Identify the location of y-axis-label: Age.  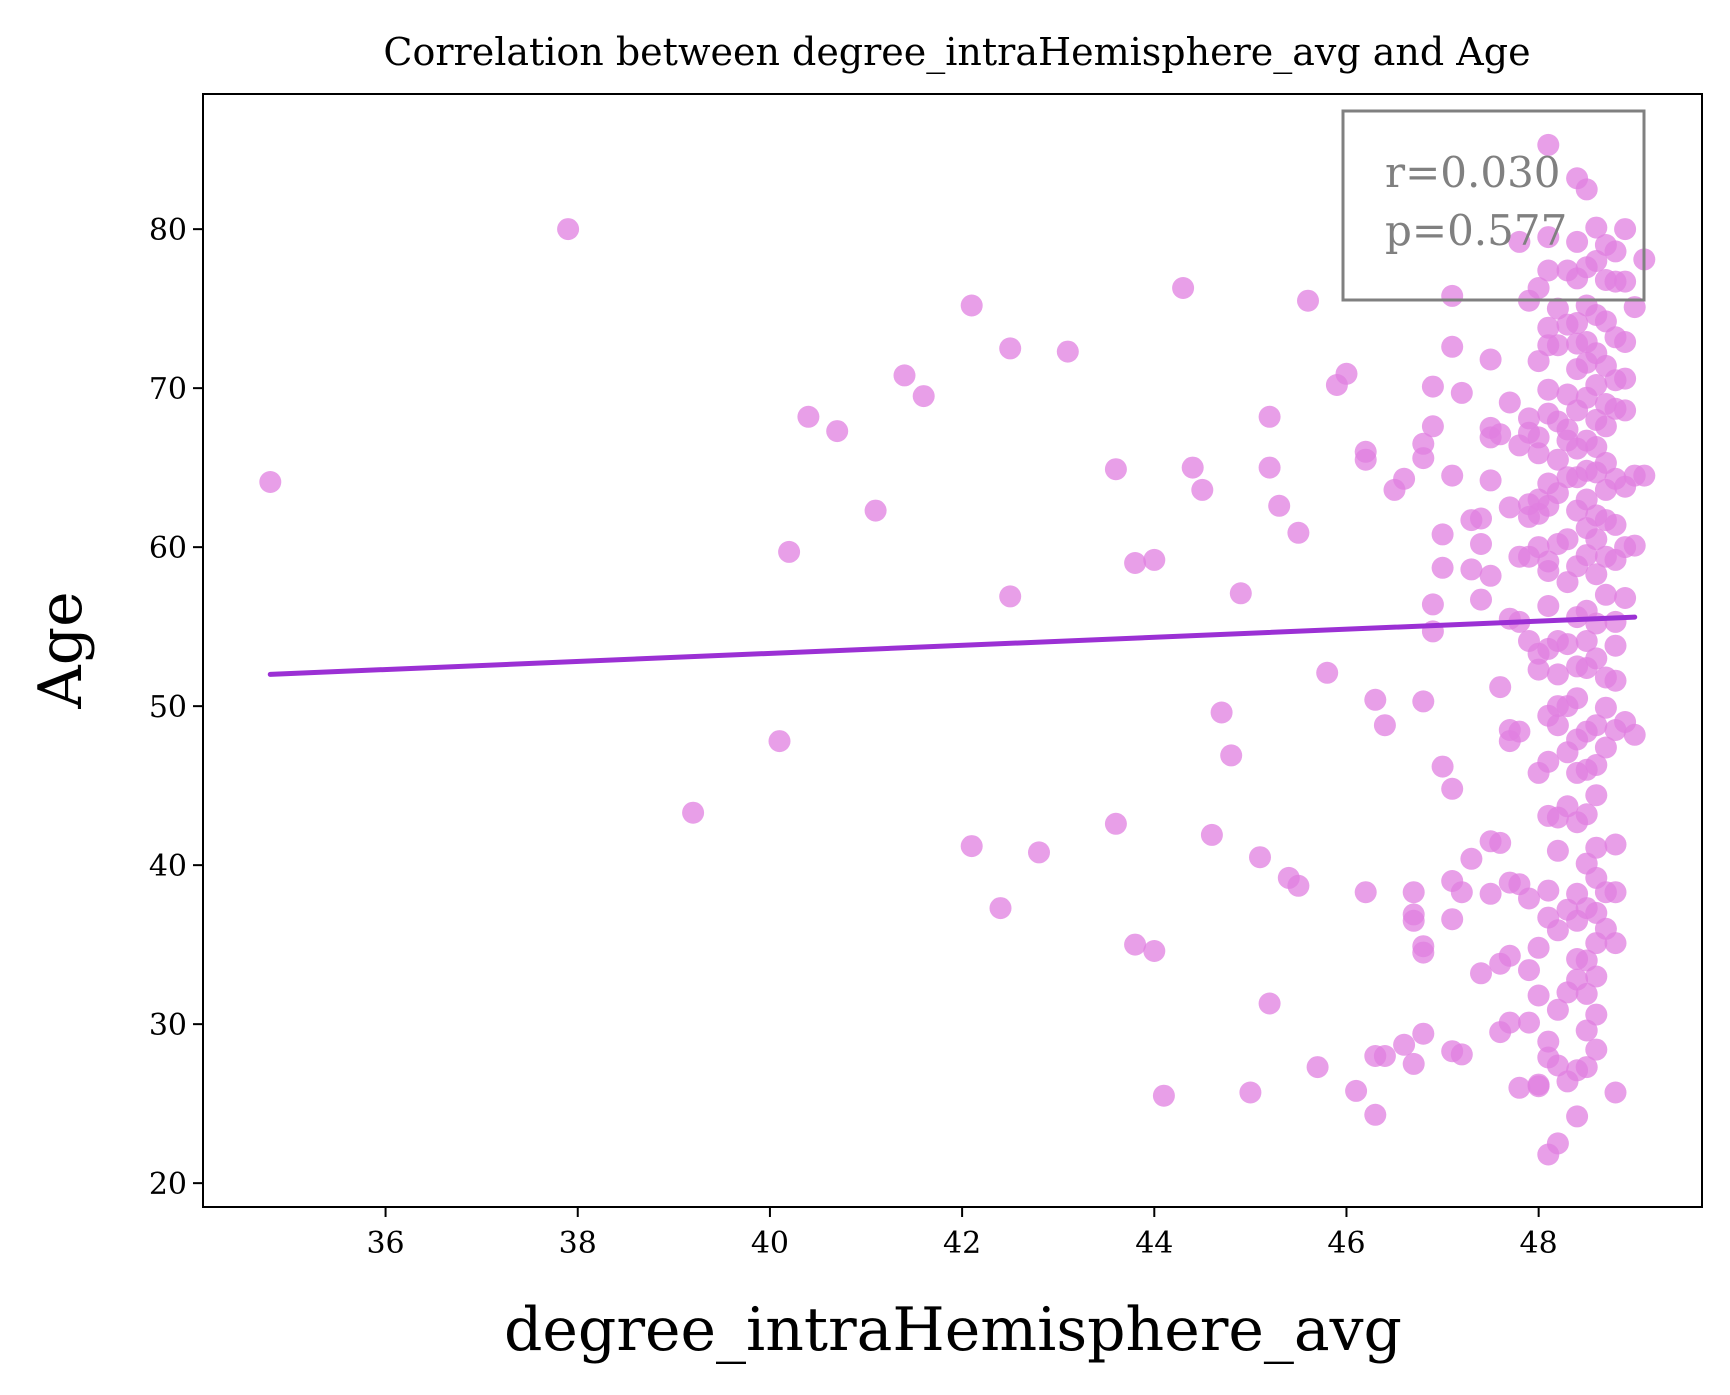
(61, 650).